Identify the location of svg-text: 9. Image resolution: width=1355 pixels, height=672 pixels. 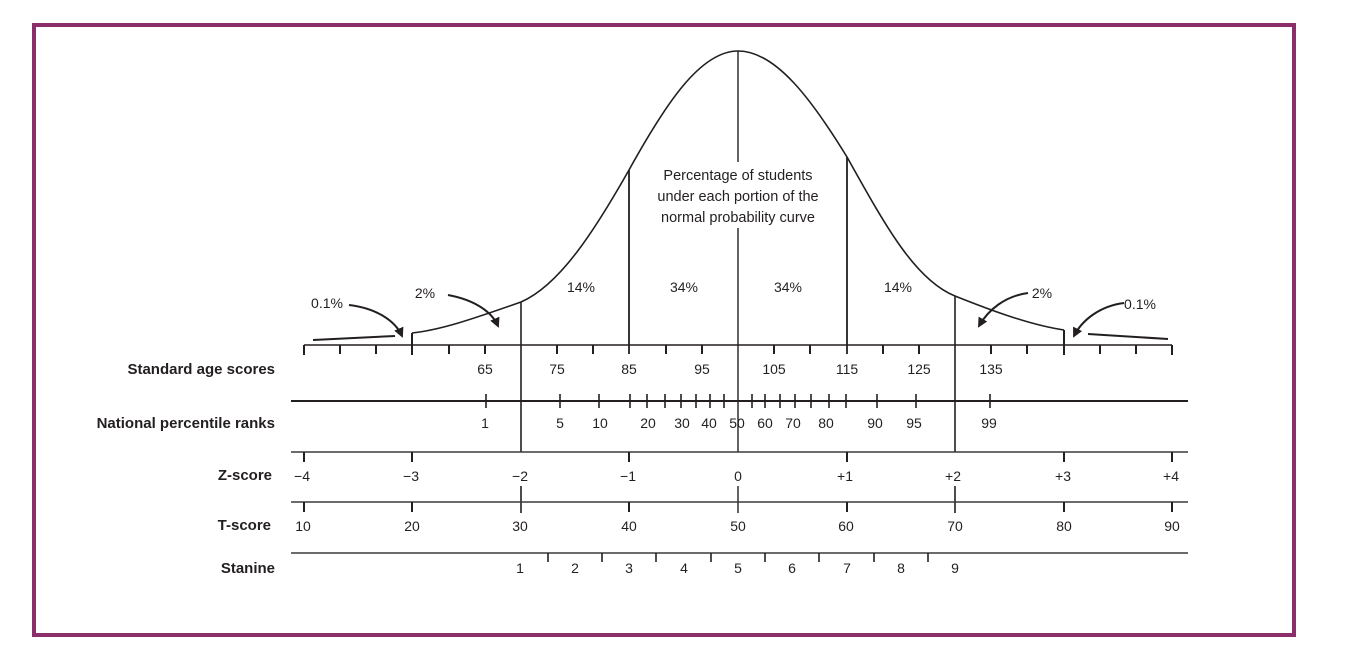
(955, 568).